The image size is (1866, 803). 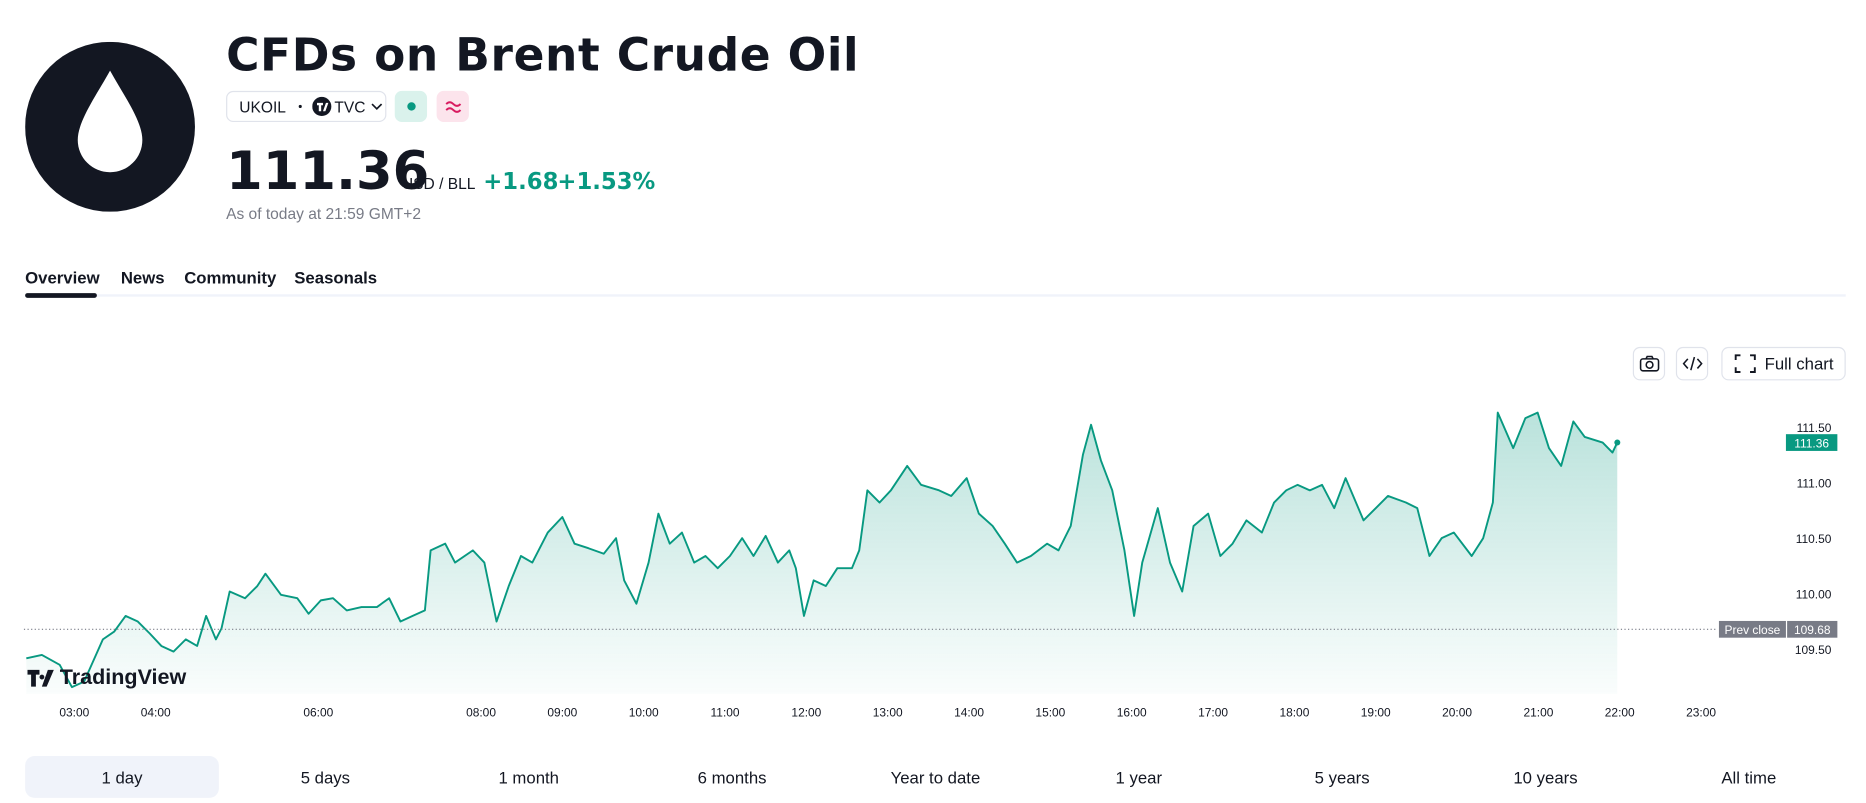 What do you see at coordinates (74, 713) in the screenshot?
I see `x-tick-label: 03:00` at bounding box center [74, 713].